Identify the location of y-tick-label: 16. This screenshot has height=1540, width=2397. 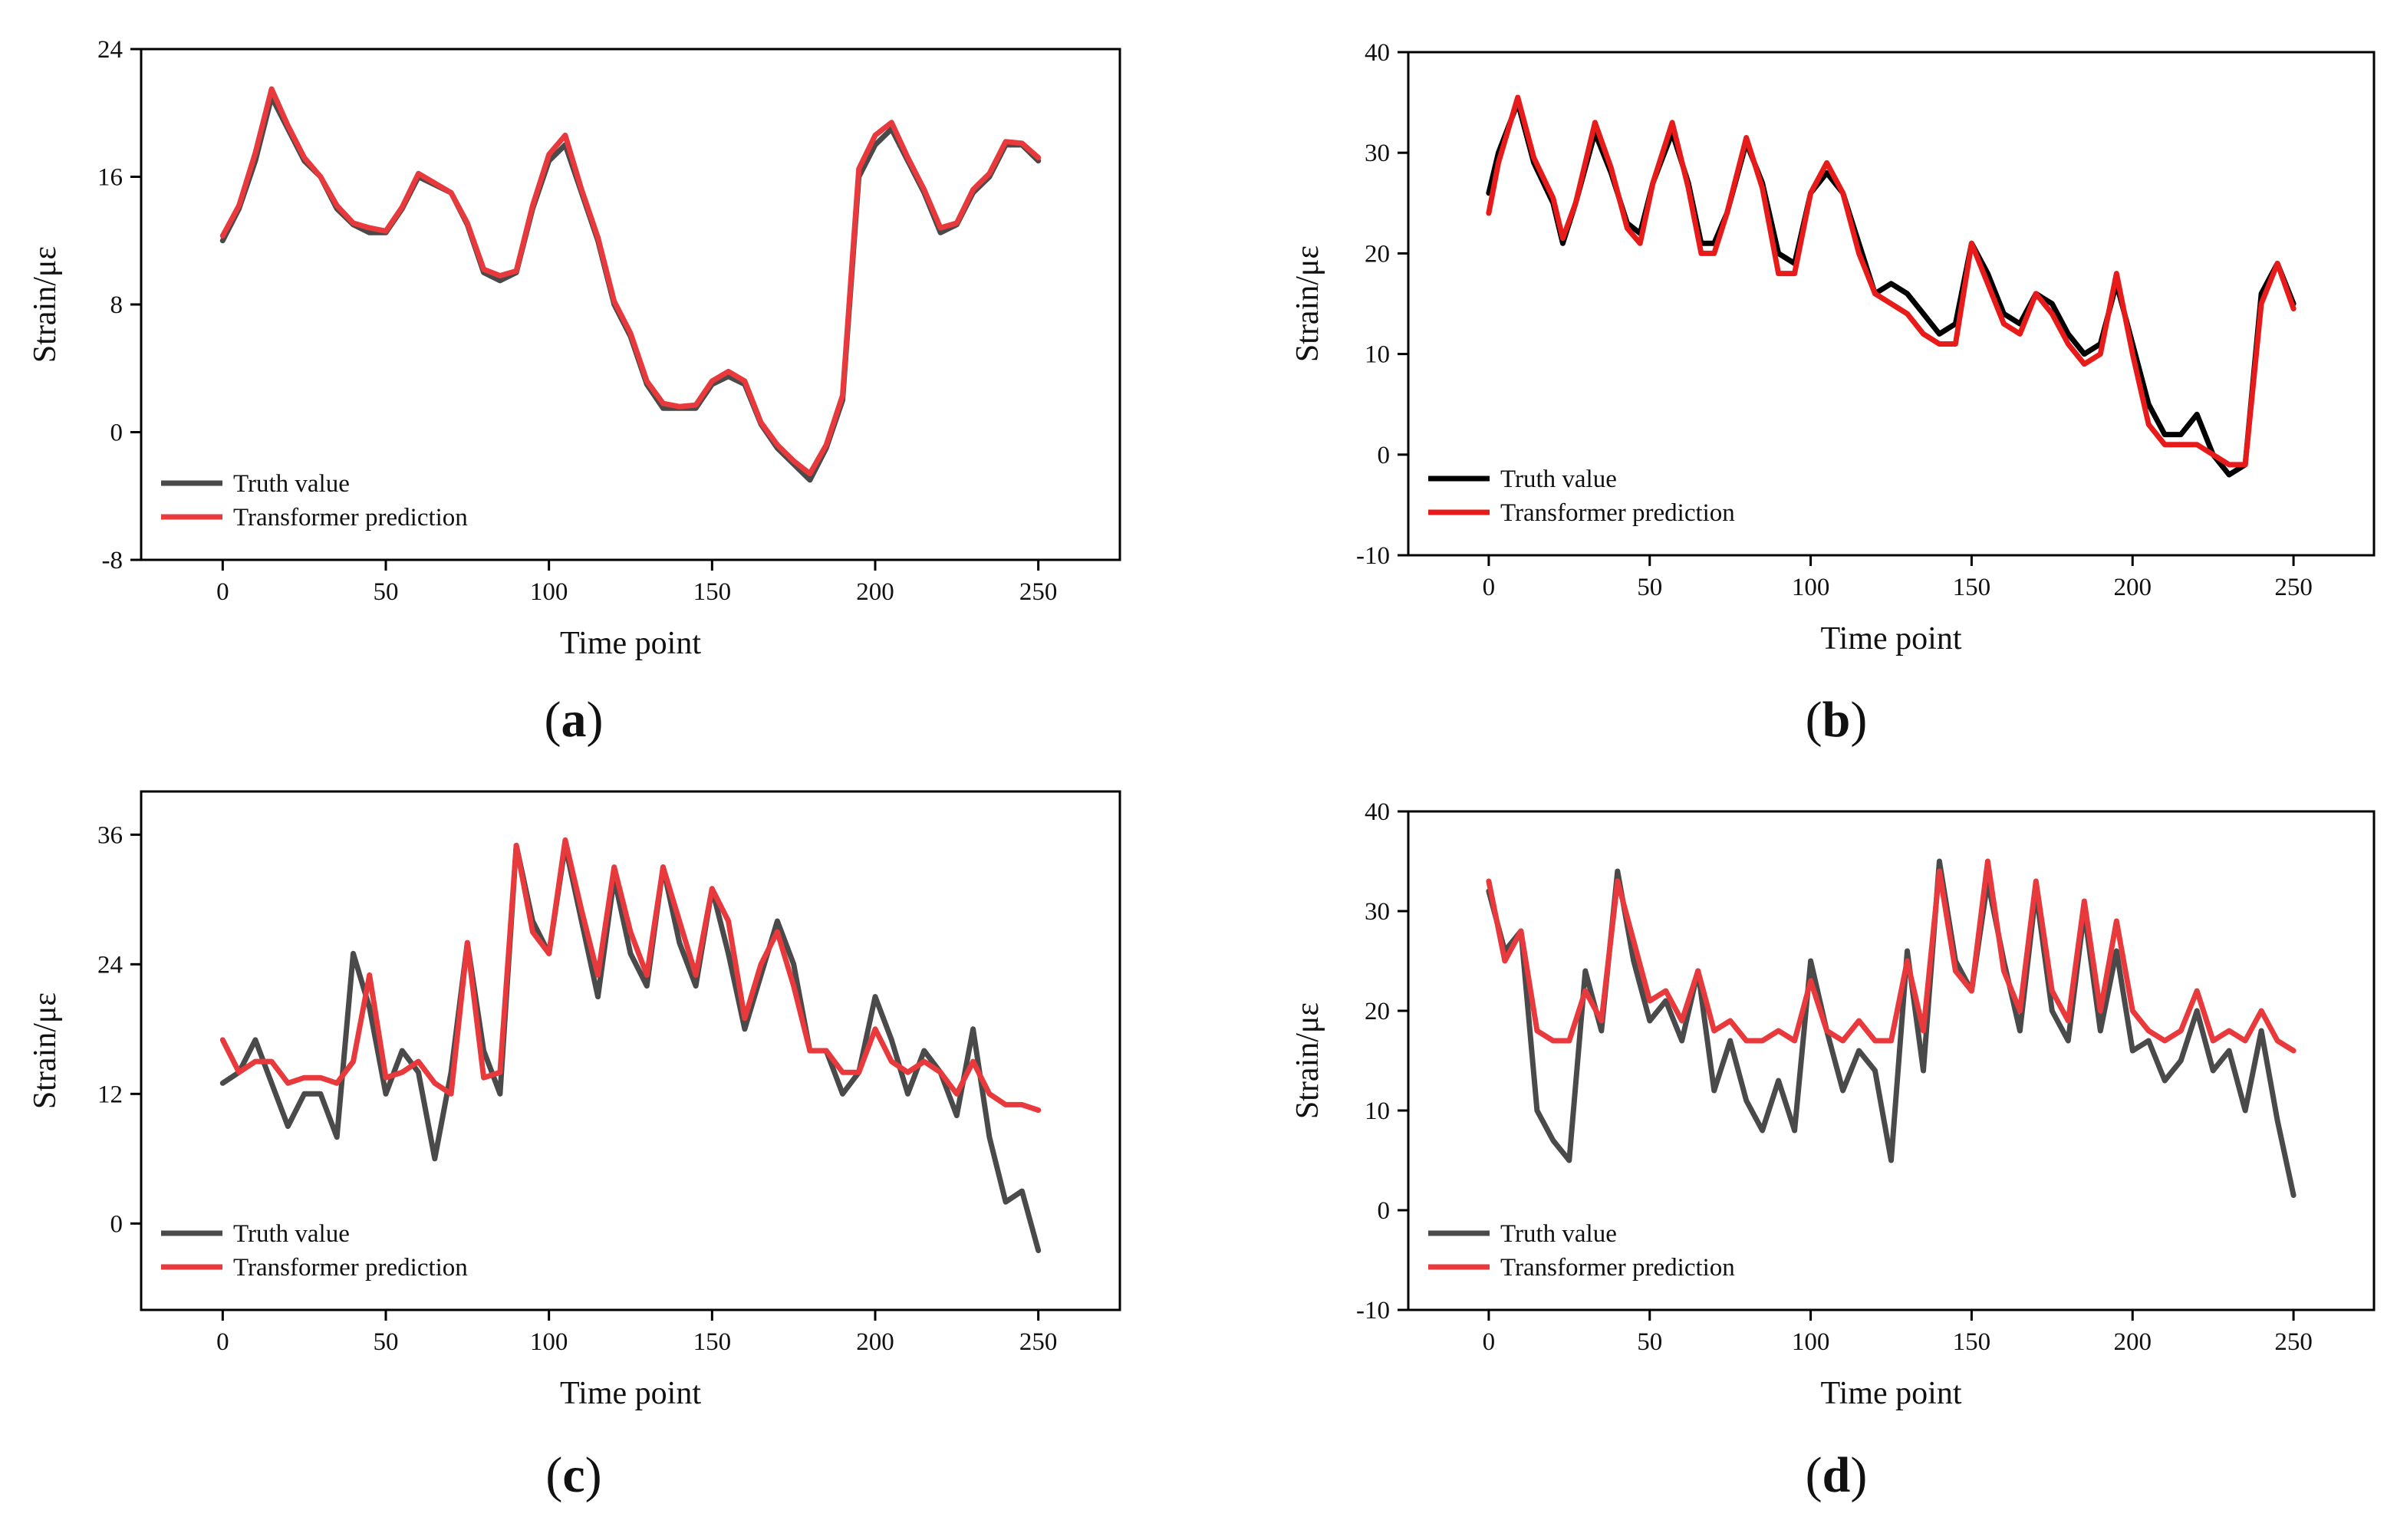
(110, 178).